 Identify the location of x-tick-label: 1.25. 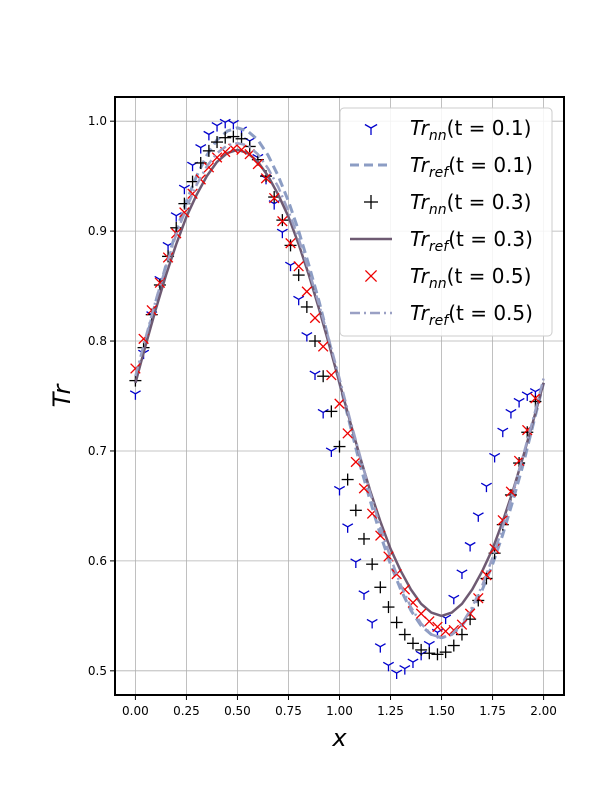
(390, 711).